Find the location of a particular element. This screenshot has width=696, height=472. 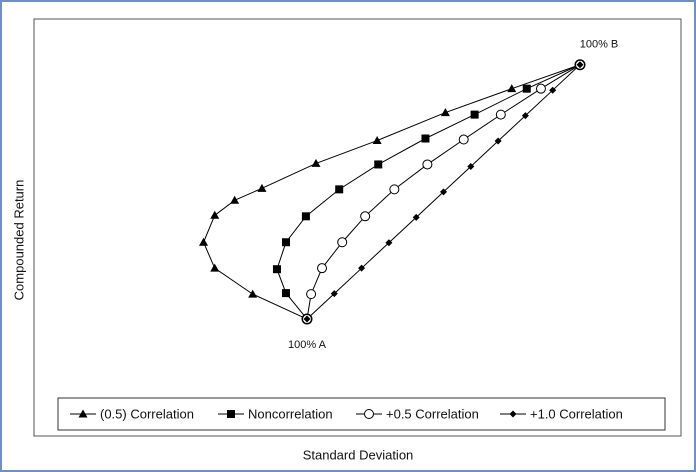

legend-label: +1.0 Correlation is located at coordinates (576, 413).